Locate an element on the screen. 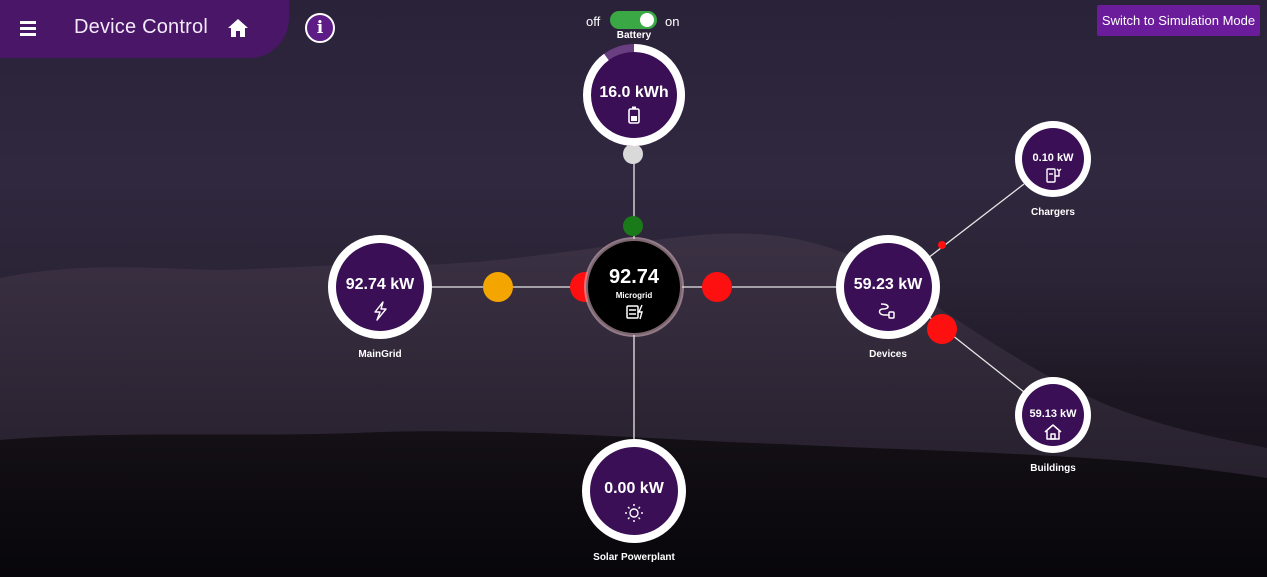 The height and width of the screenshot is (577, 1267). microgrid-right-flow-dot is located at coordinates (717, 287).